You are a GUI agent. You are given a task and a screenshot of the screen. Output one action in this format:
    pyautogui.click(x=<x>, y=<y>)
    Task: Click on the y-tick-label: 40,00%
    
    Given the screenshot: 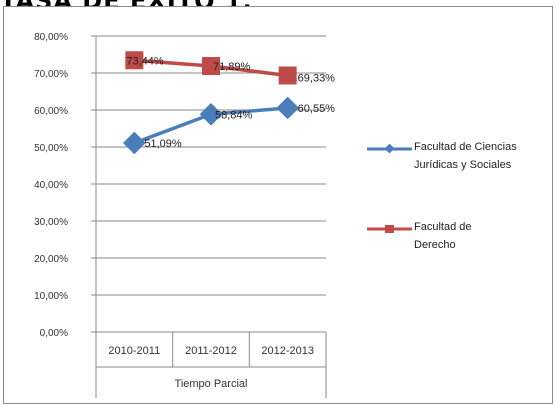 What is the action you would take?
    pyautogui.click(x=51, y=185)
    